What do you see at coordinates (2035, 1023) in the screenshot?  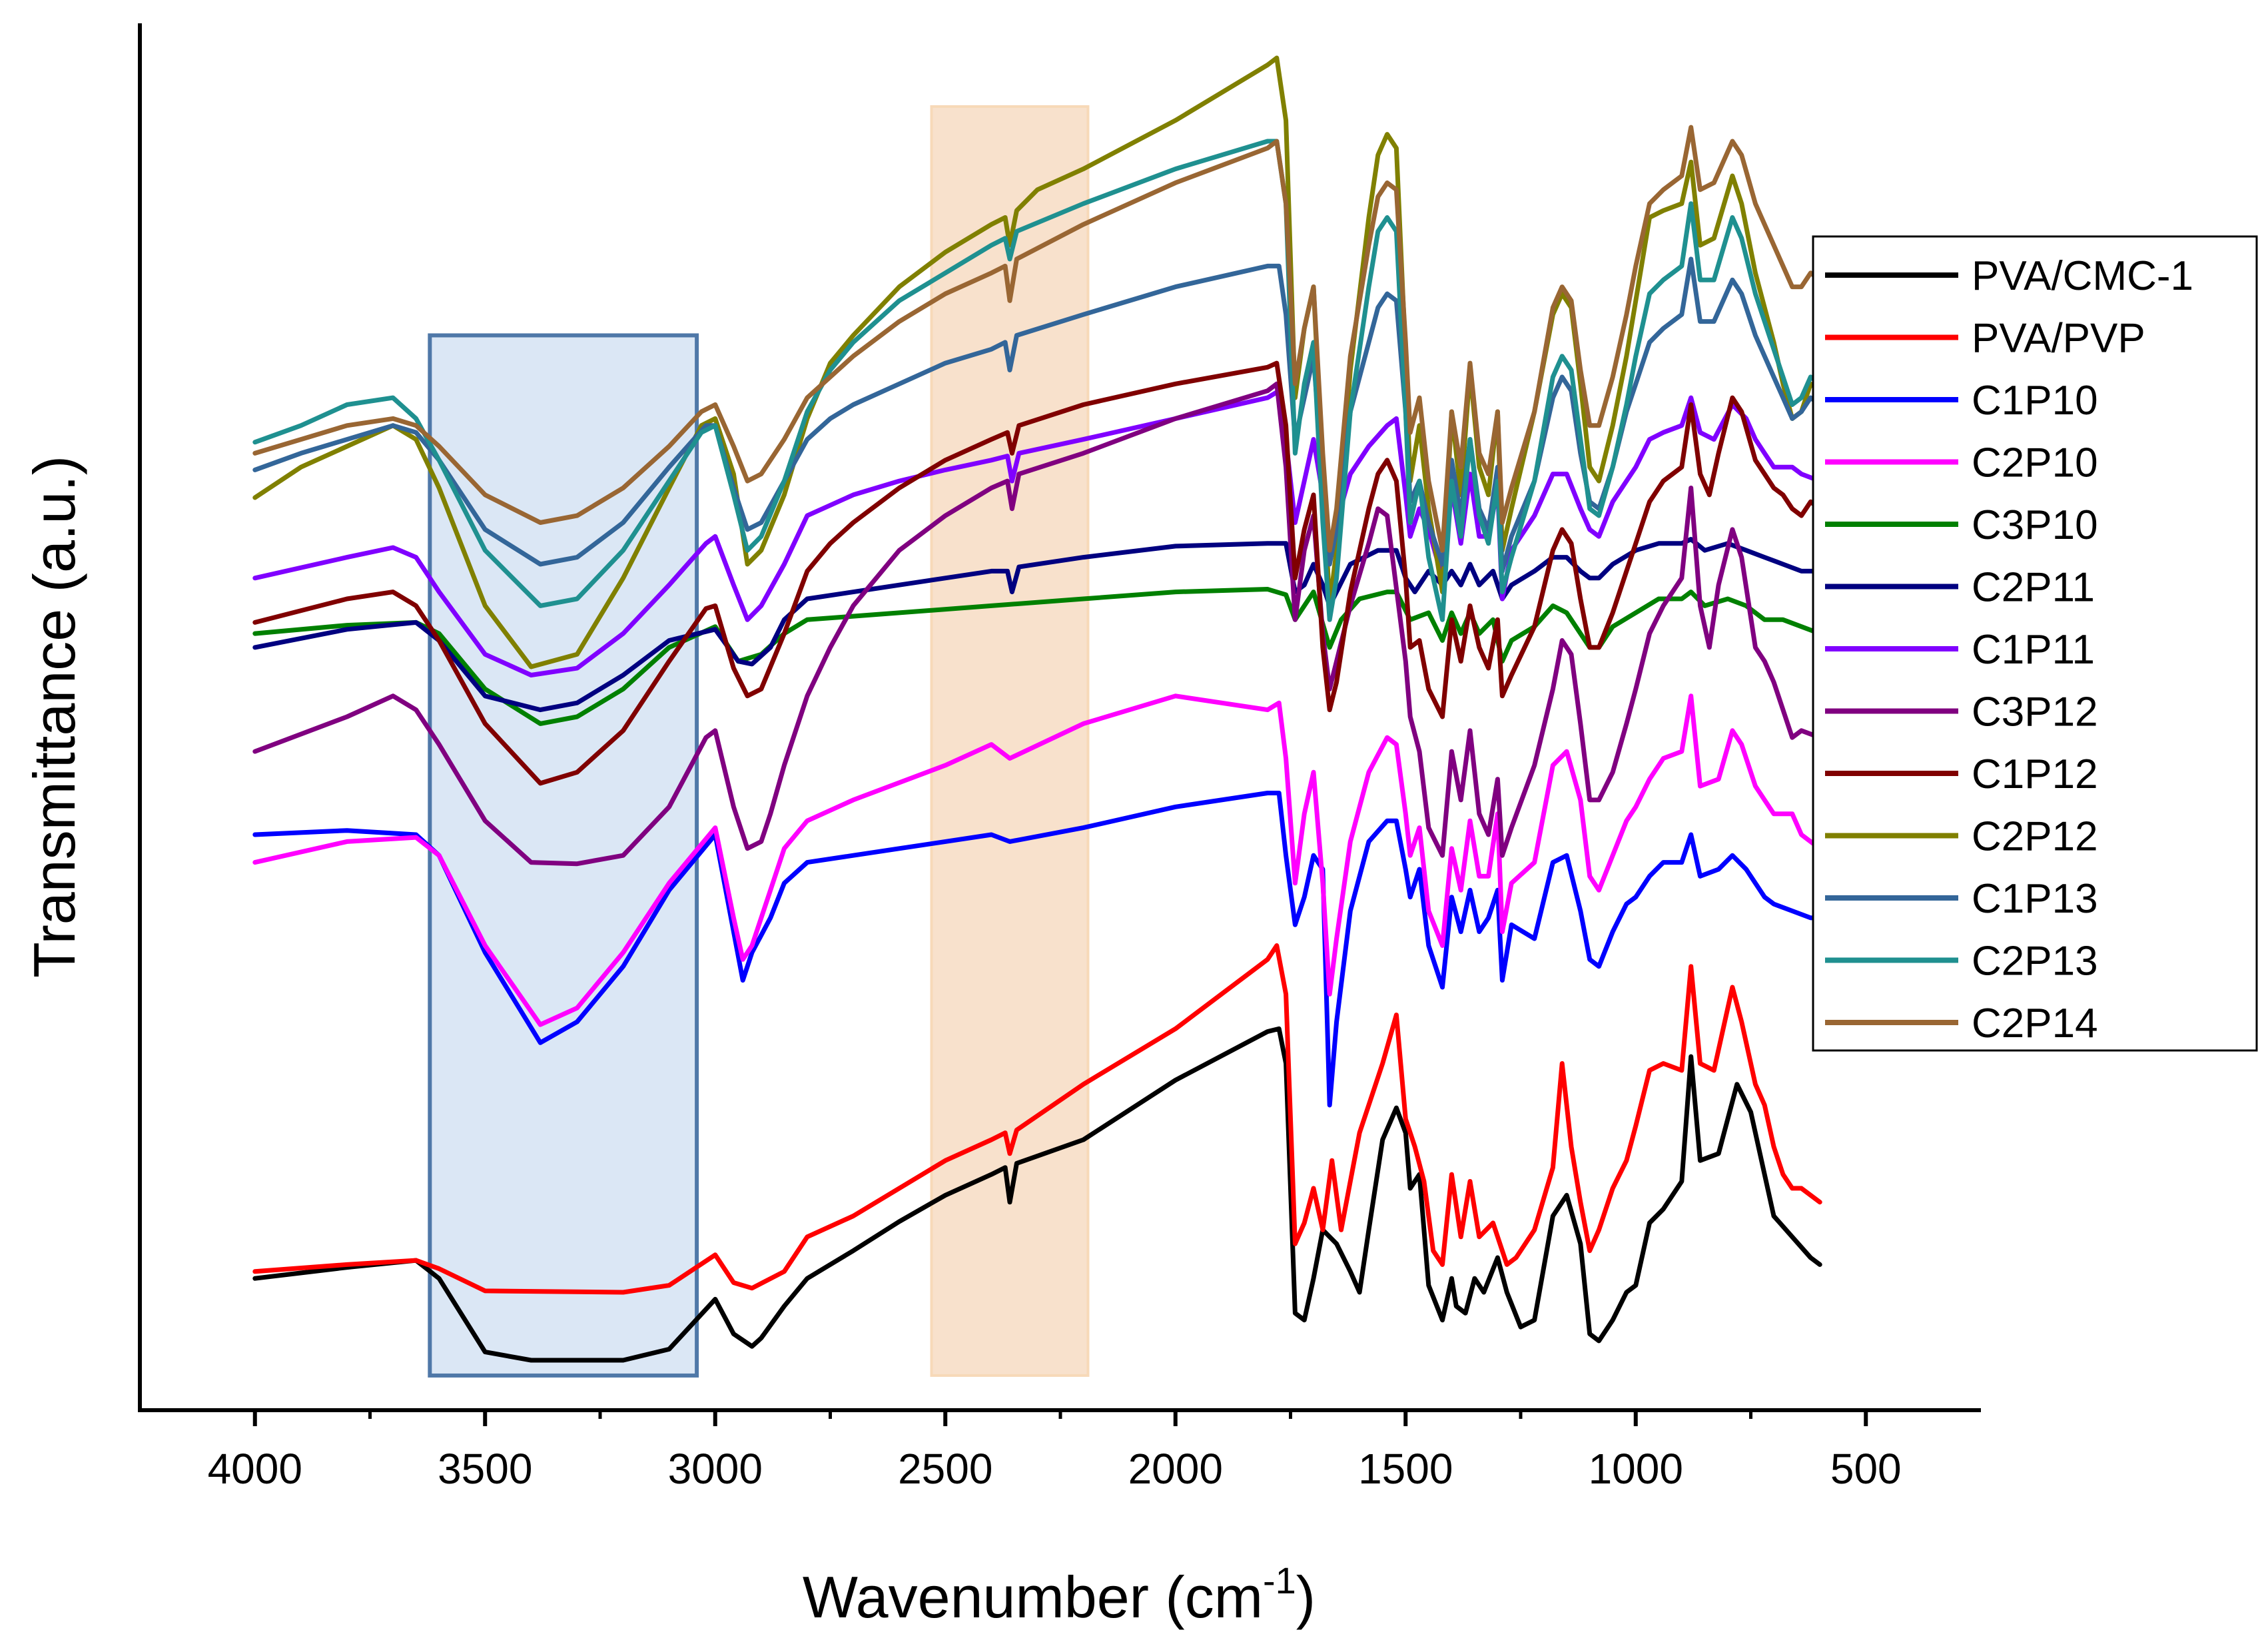 I see `legend-label: C2P14` at bounding box center [2035, 1023].